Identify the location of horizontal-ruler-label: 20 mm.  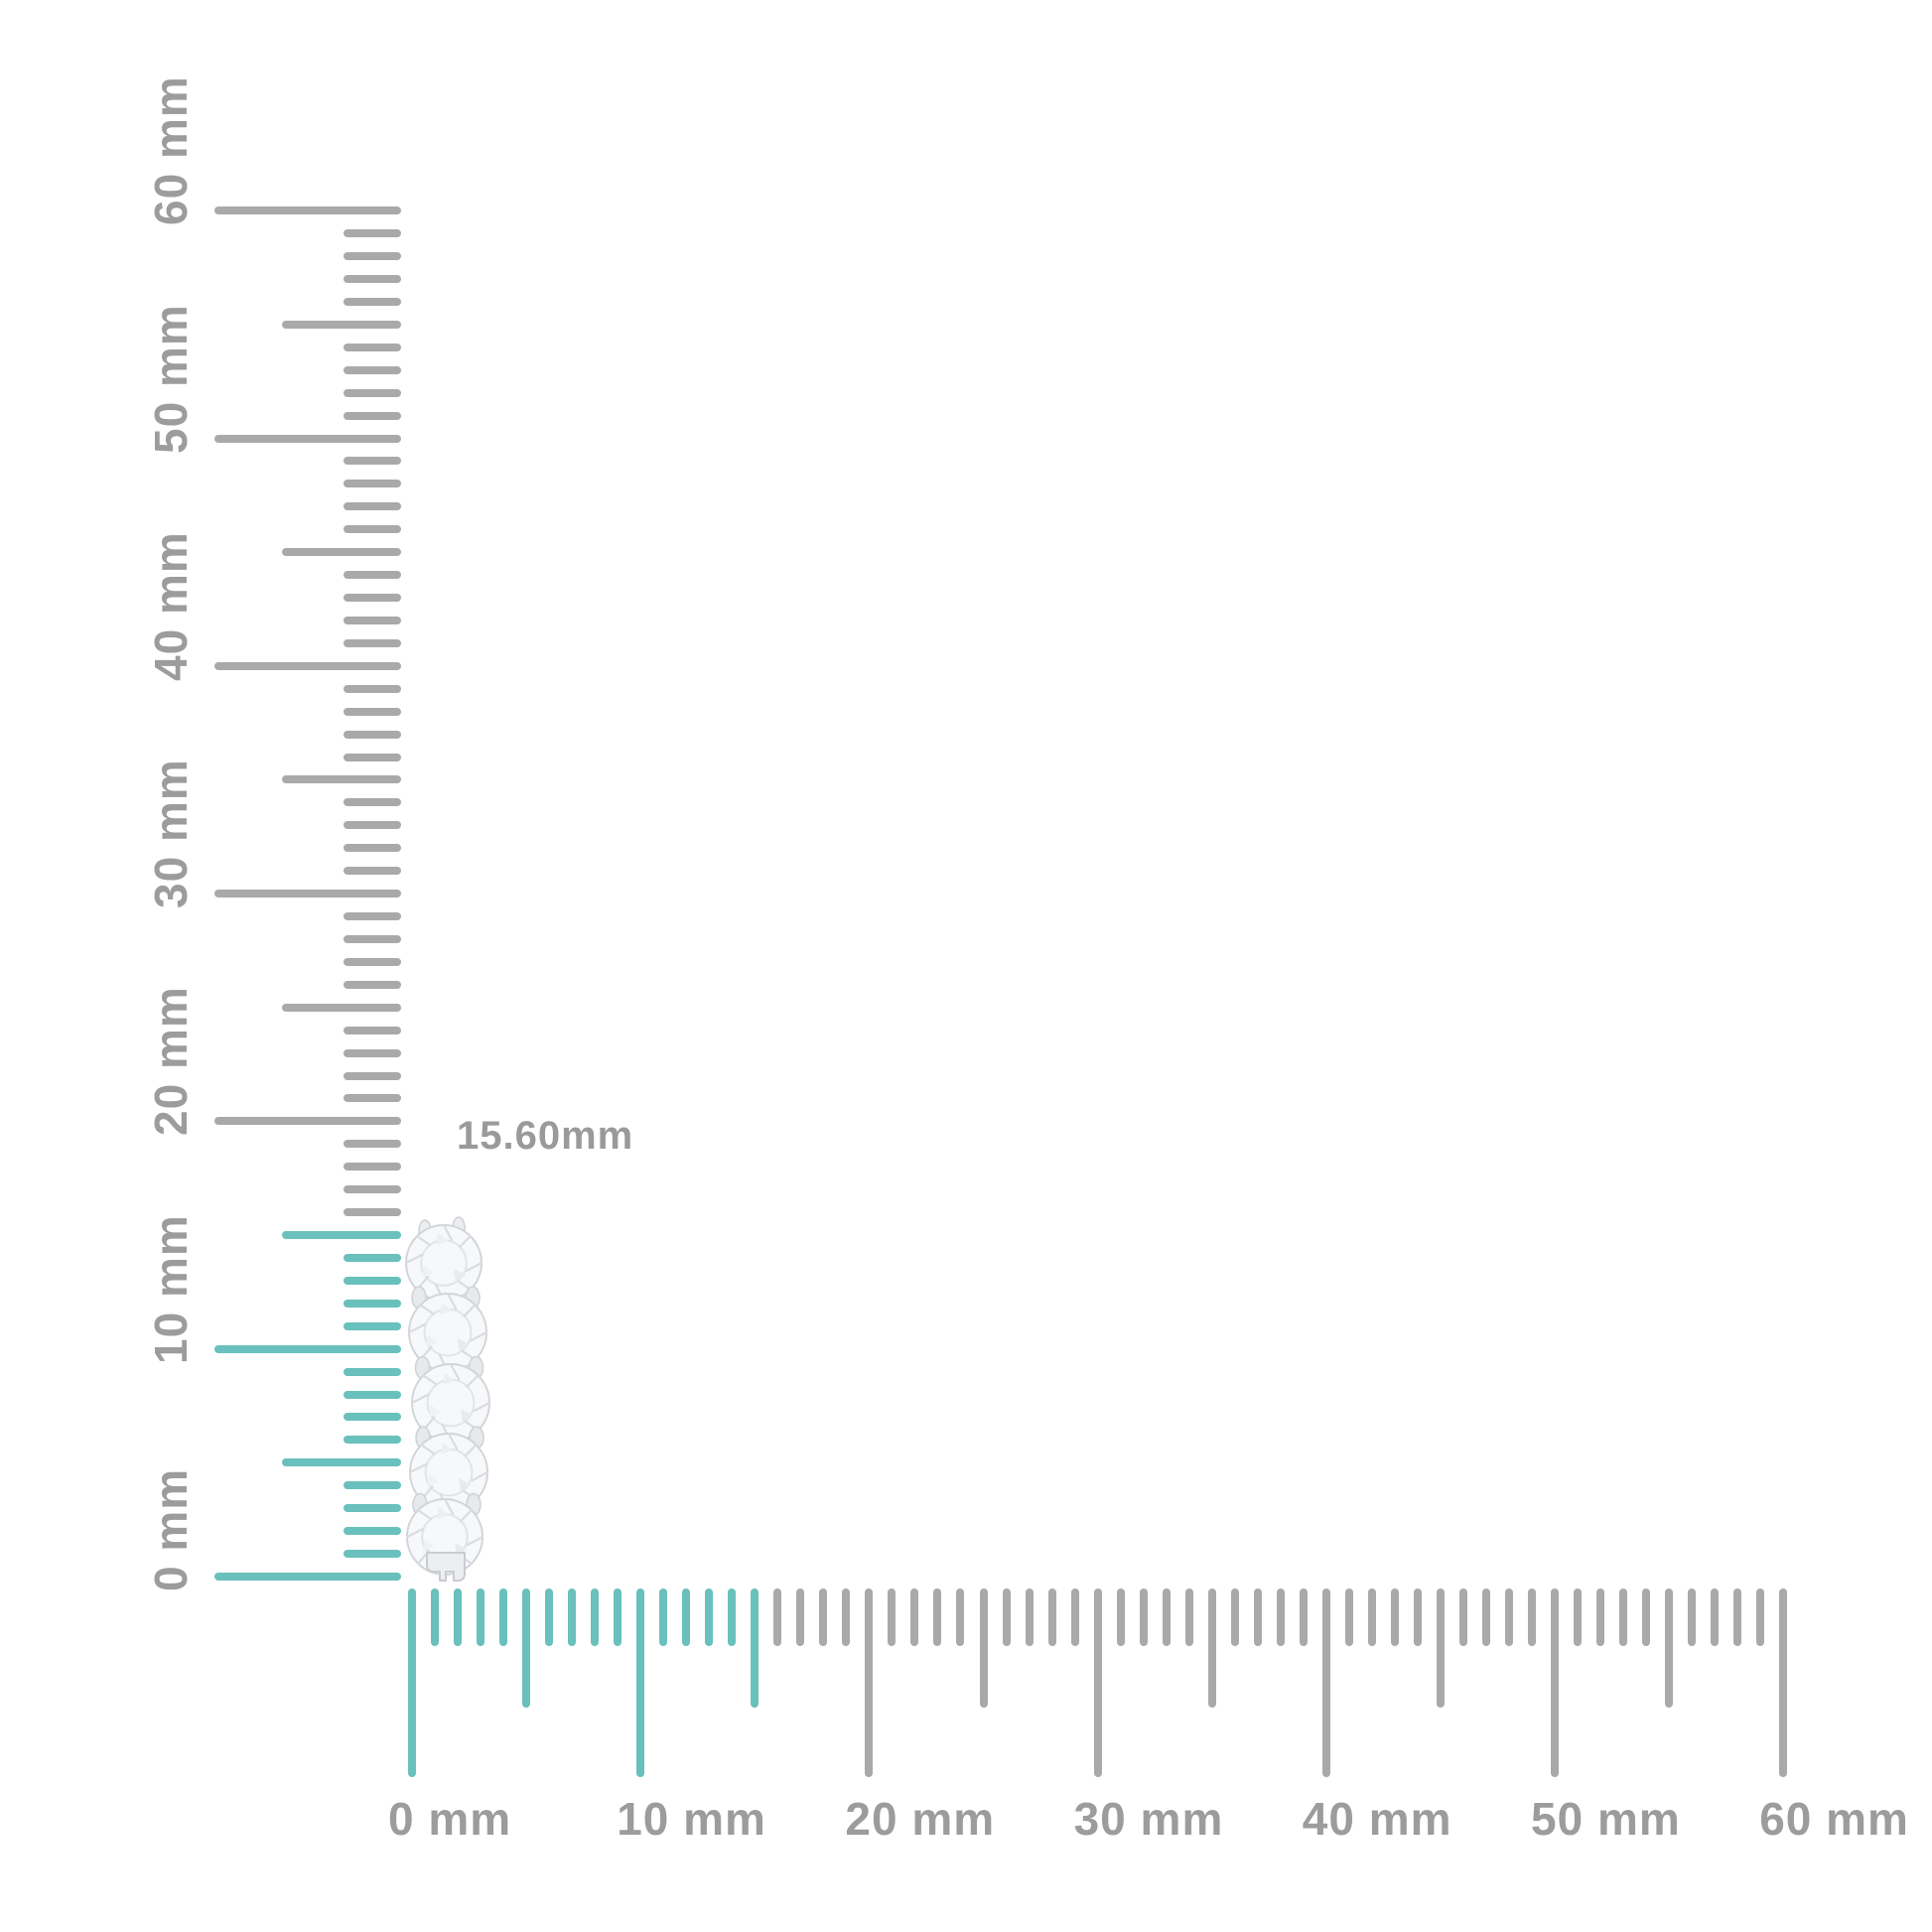
(921, 1819).